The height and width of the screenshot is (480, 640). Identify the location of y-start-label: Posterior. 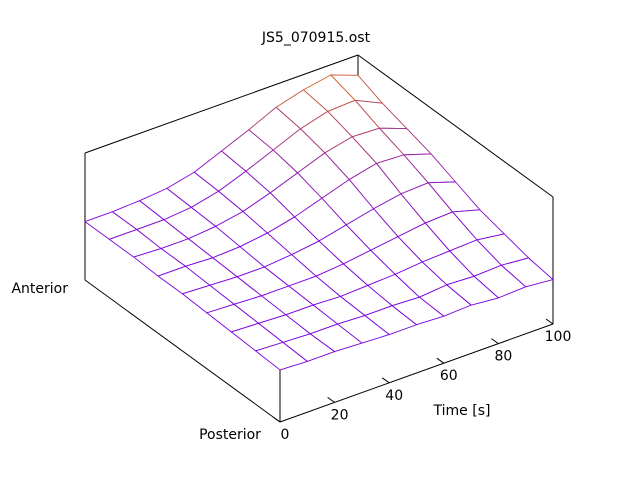
(230, 435).